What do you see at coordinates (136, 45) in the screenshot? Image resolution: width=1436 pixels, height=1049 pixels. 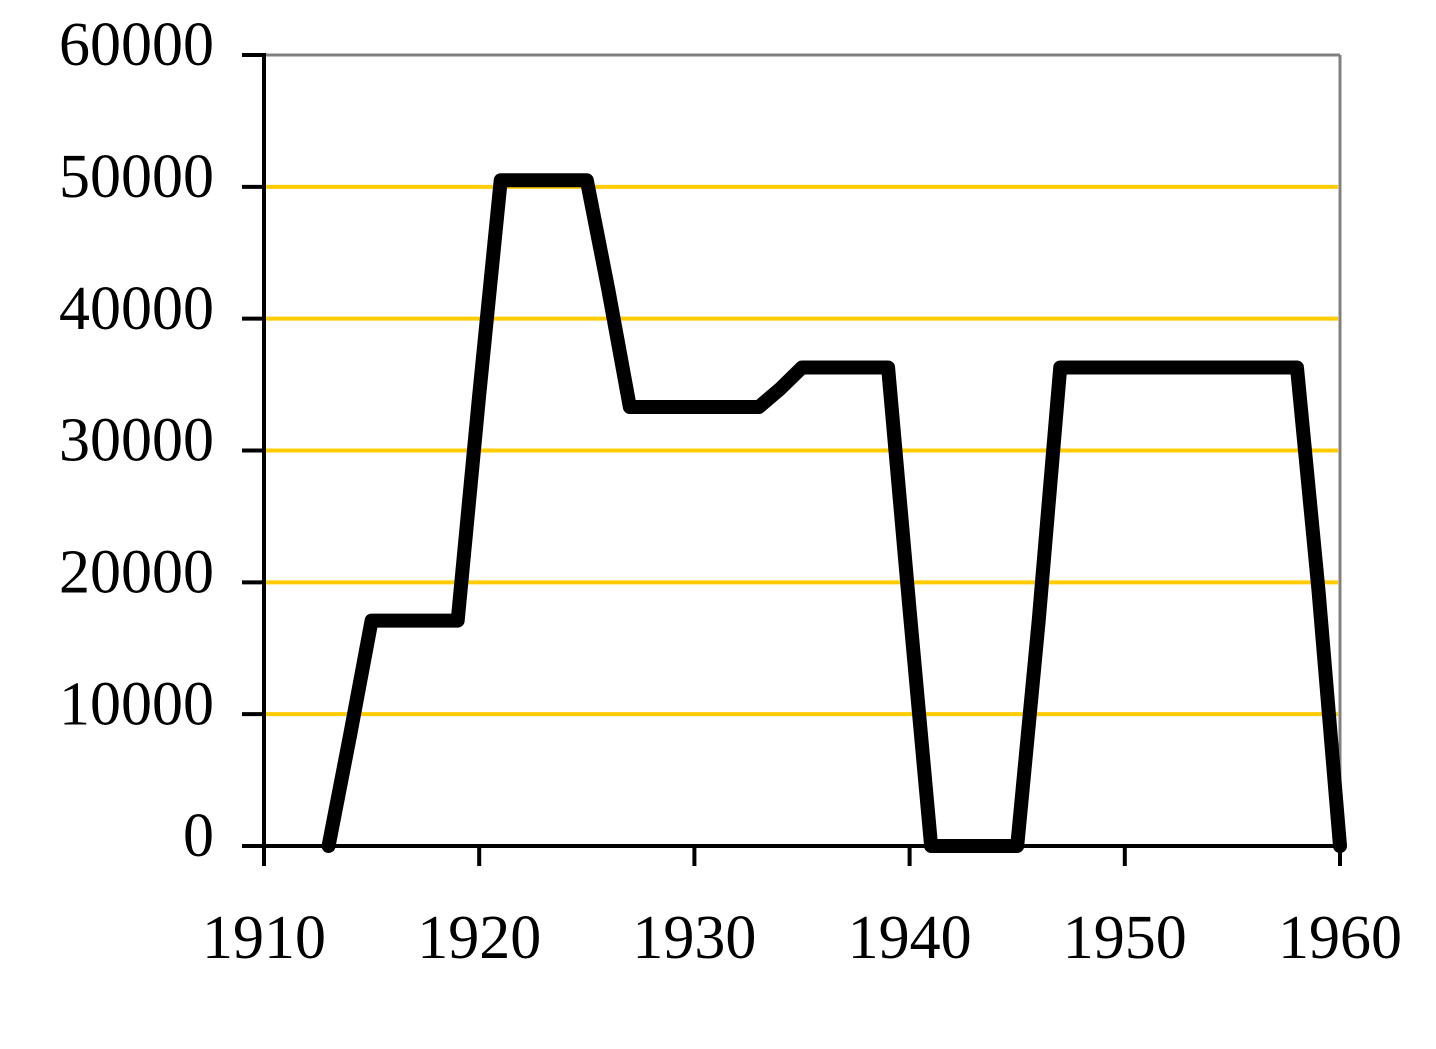 I see `y-tick-label: 60000` at bounding box center [136, 45].